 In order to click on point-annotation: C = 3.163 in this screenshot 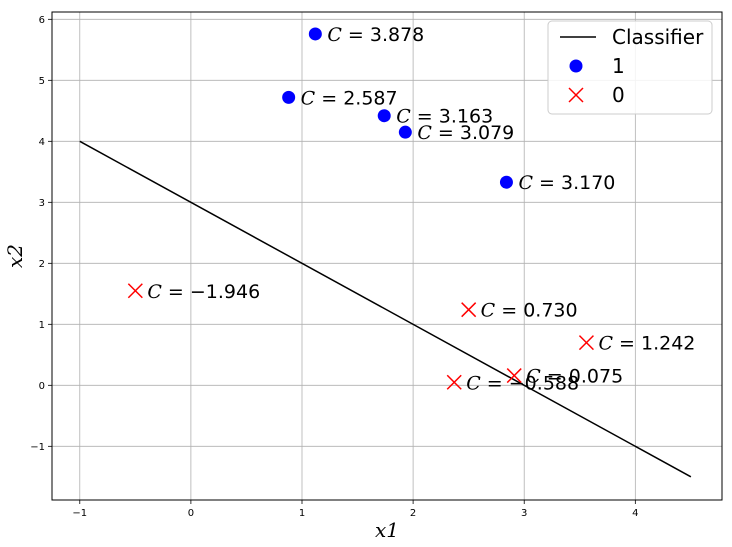, I will do `click(444, 117)`.